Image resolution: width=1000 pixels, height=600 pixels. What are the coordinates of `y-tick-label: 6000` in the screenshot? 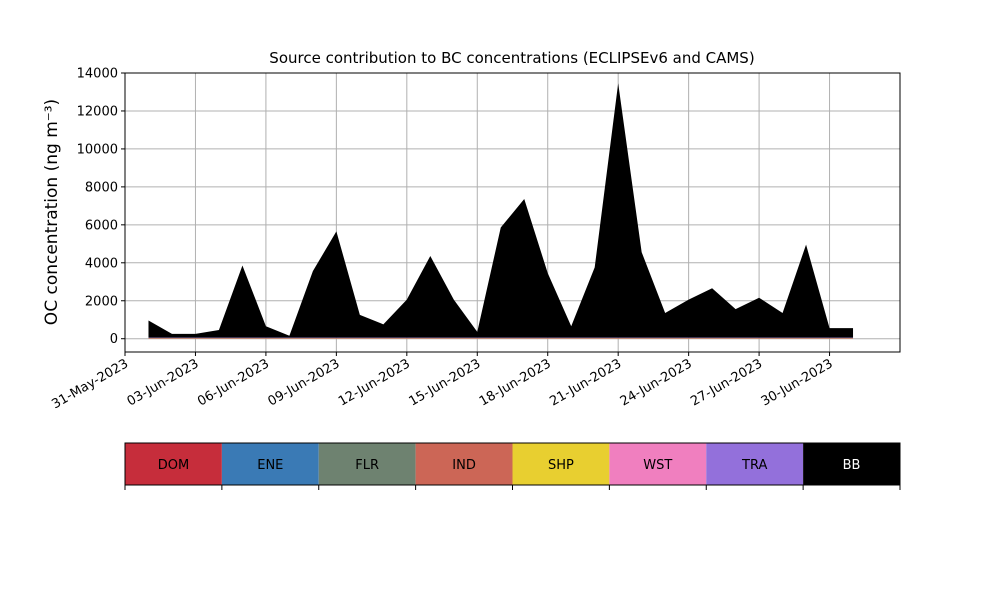 It's located at (101, 225).